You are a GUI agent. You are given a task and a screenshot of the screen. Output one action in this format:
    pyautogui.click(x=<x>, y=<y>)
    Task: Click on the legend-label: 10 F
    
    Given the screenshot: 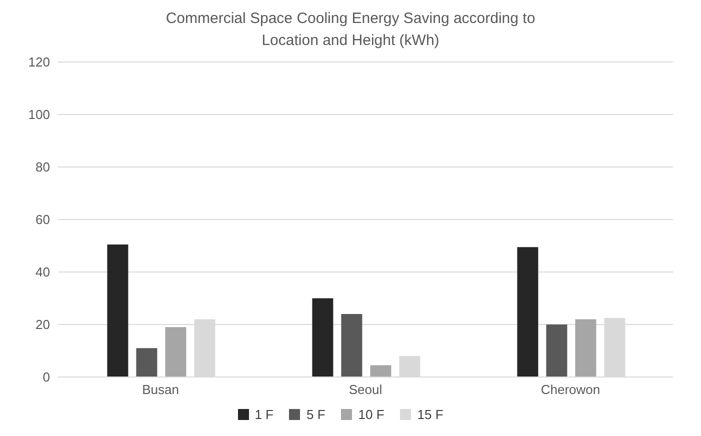 What is the action you would take?
    pyautogui.click(x=371, y=414)
    